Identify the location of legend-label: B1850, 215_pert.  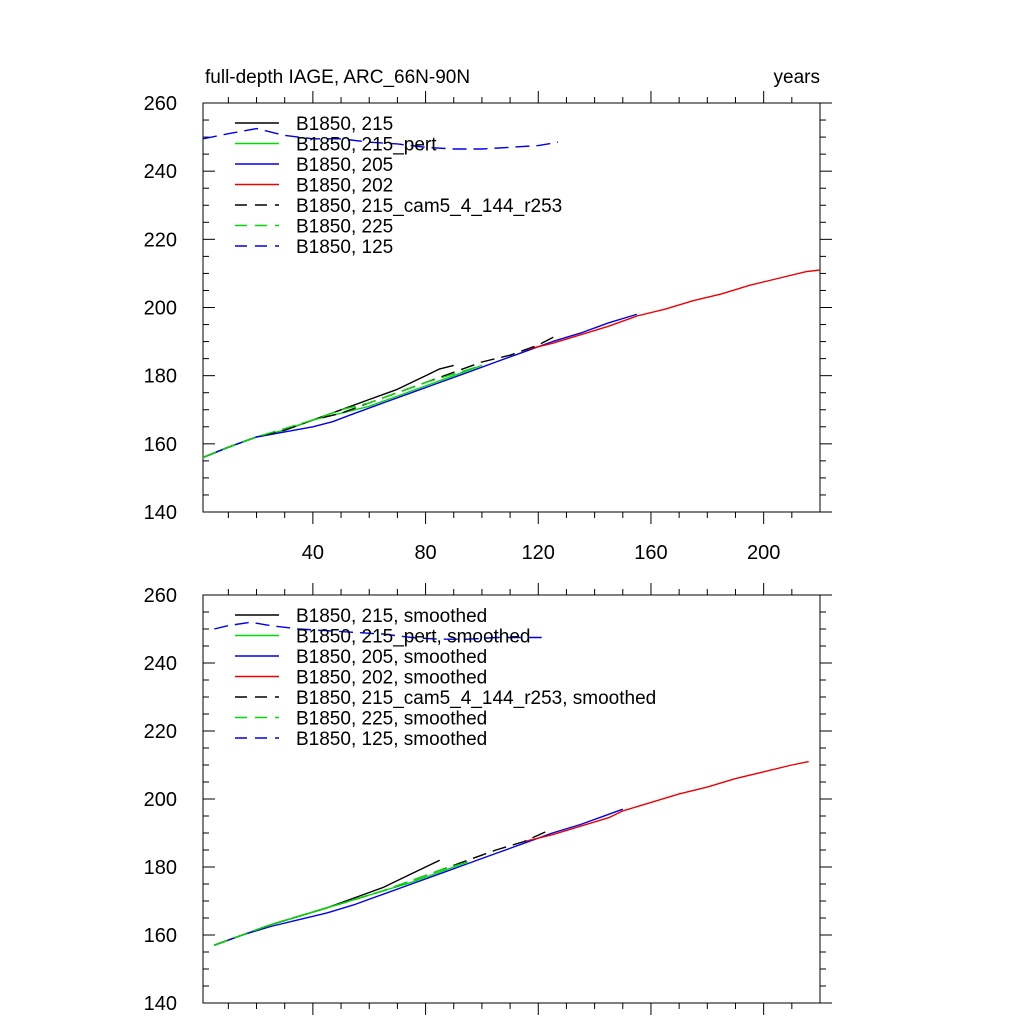
(366, 145).